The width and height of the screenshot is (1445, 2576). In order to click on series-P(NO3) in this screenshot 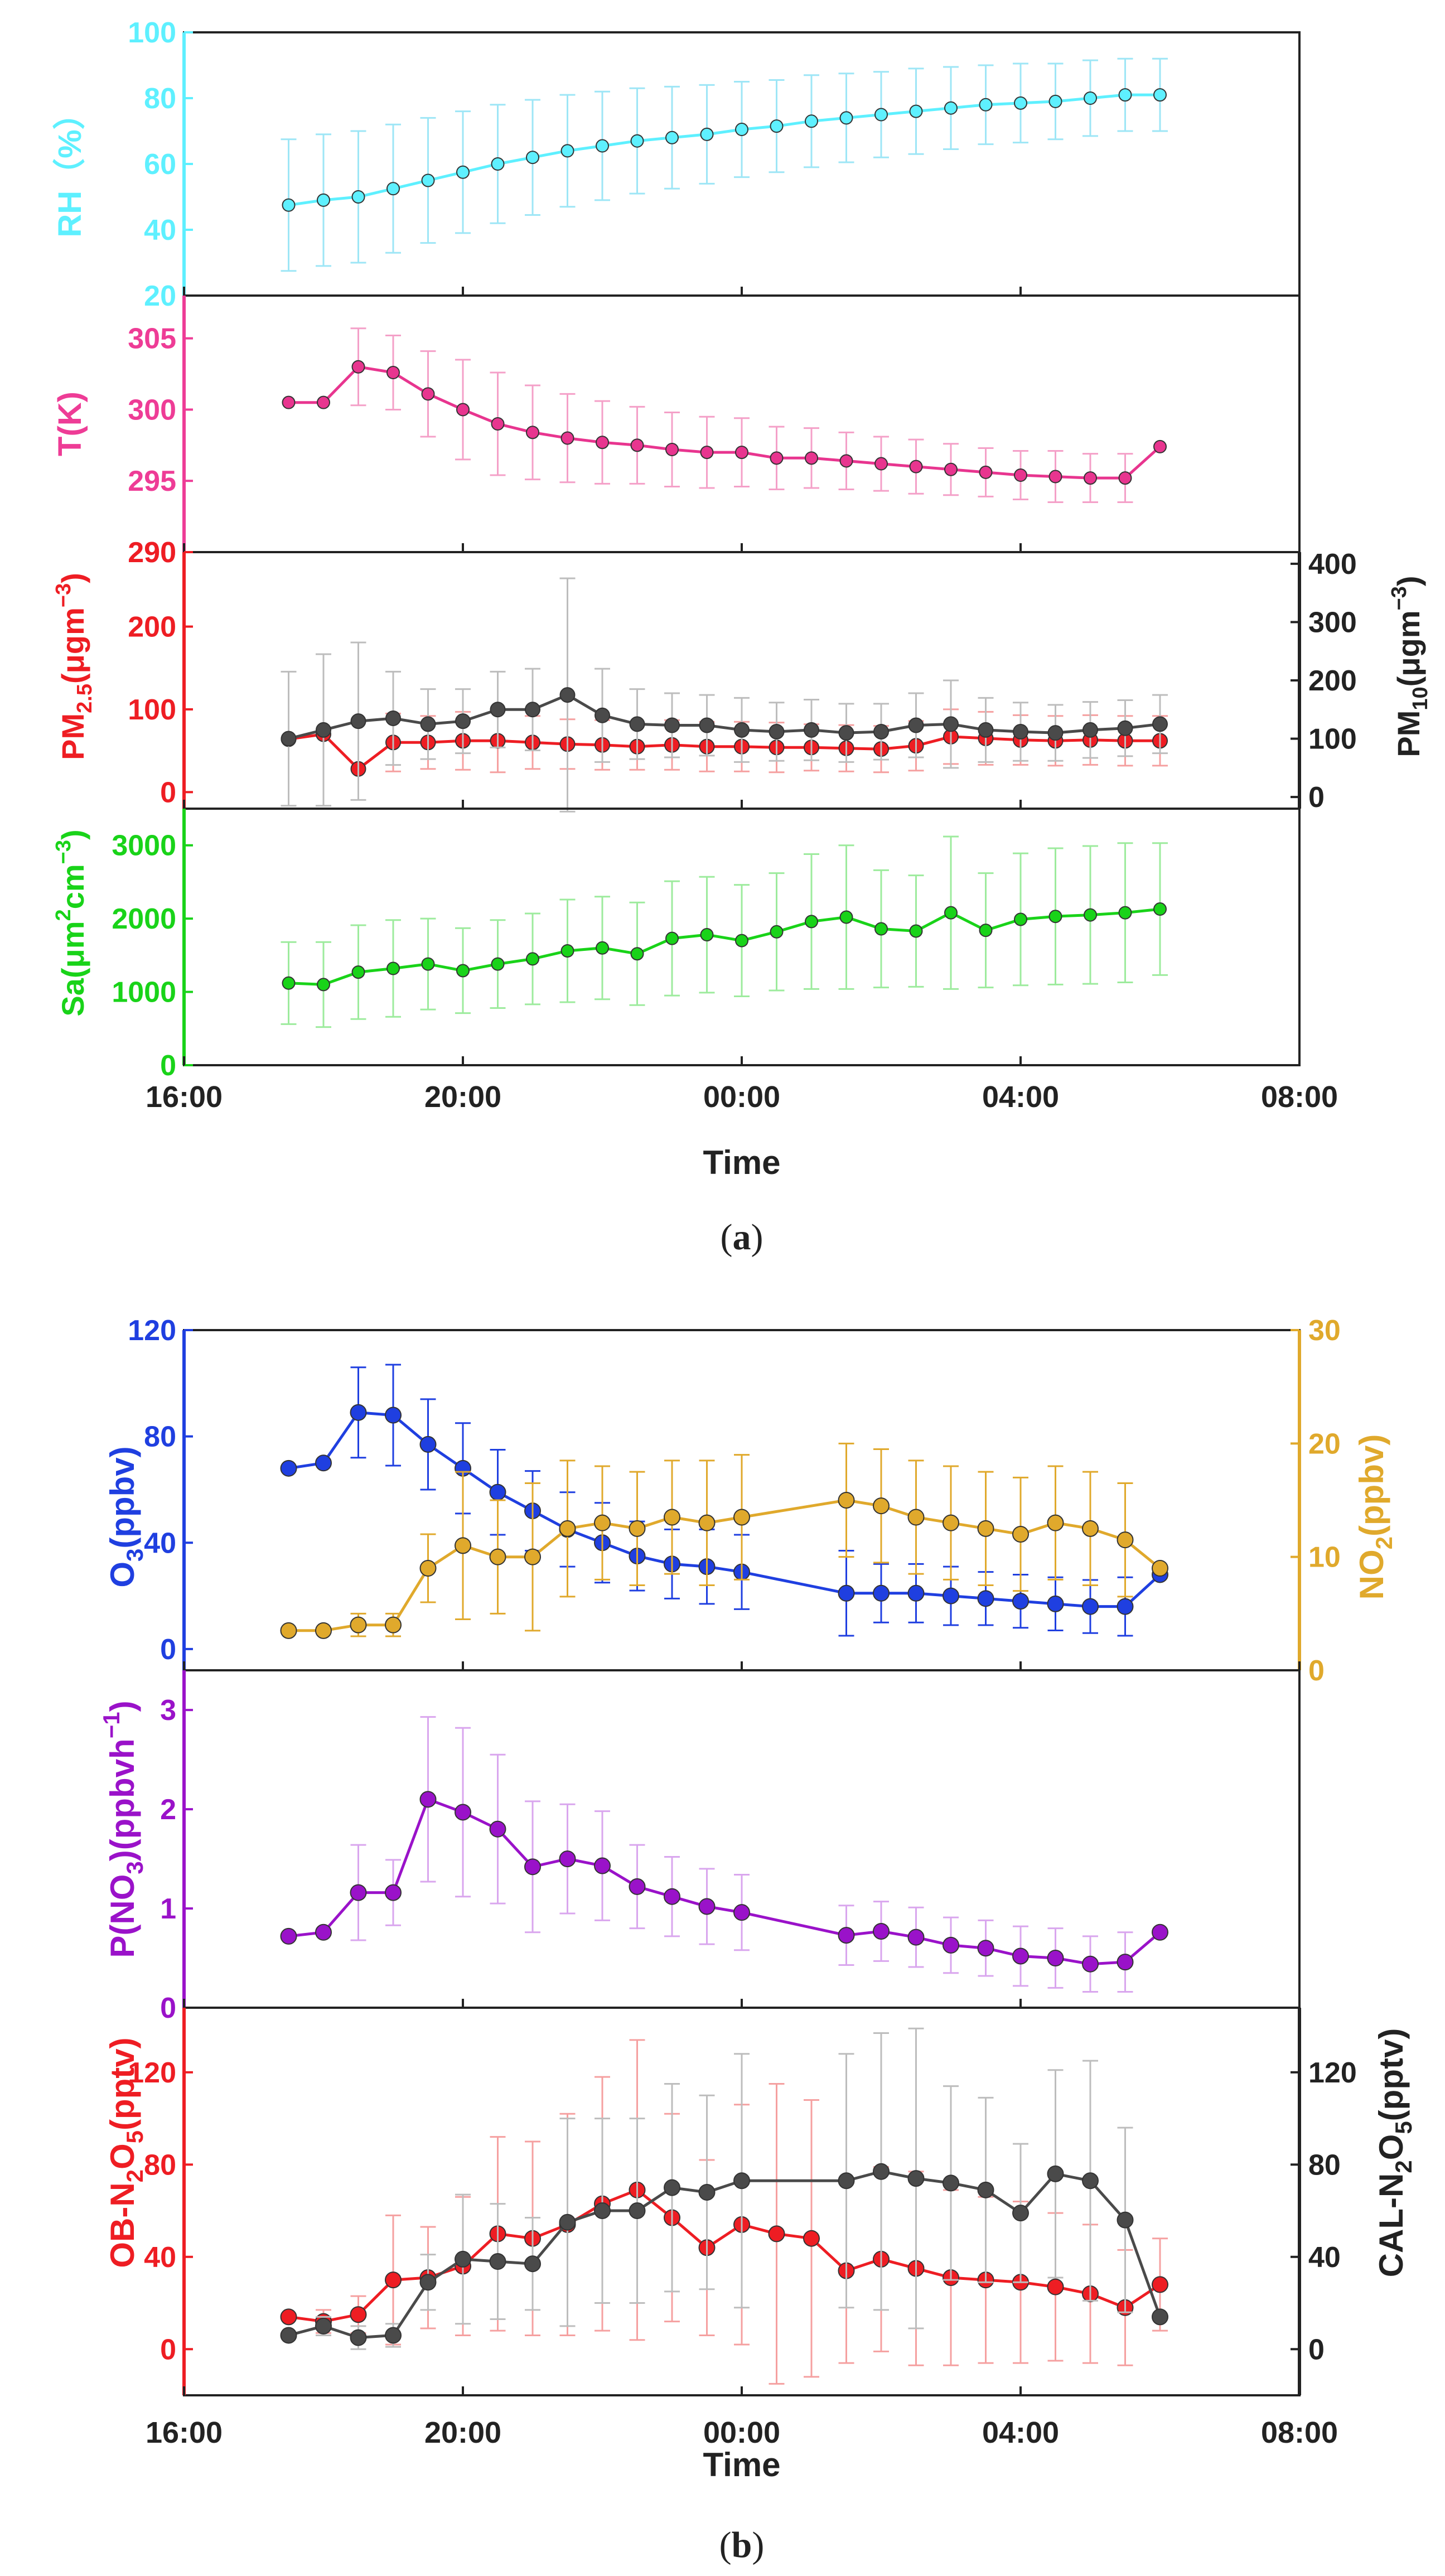, I will do `click(724, 1854)`.